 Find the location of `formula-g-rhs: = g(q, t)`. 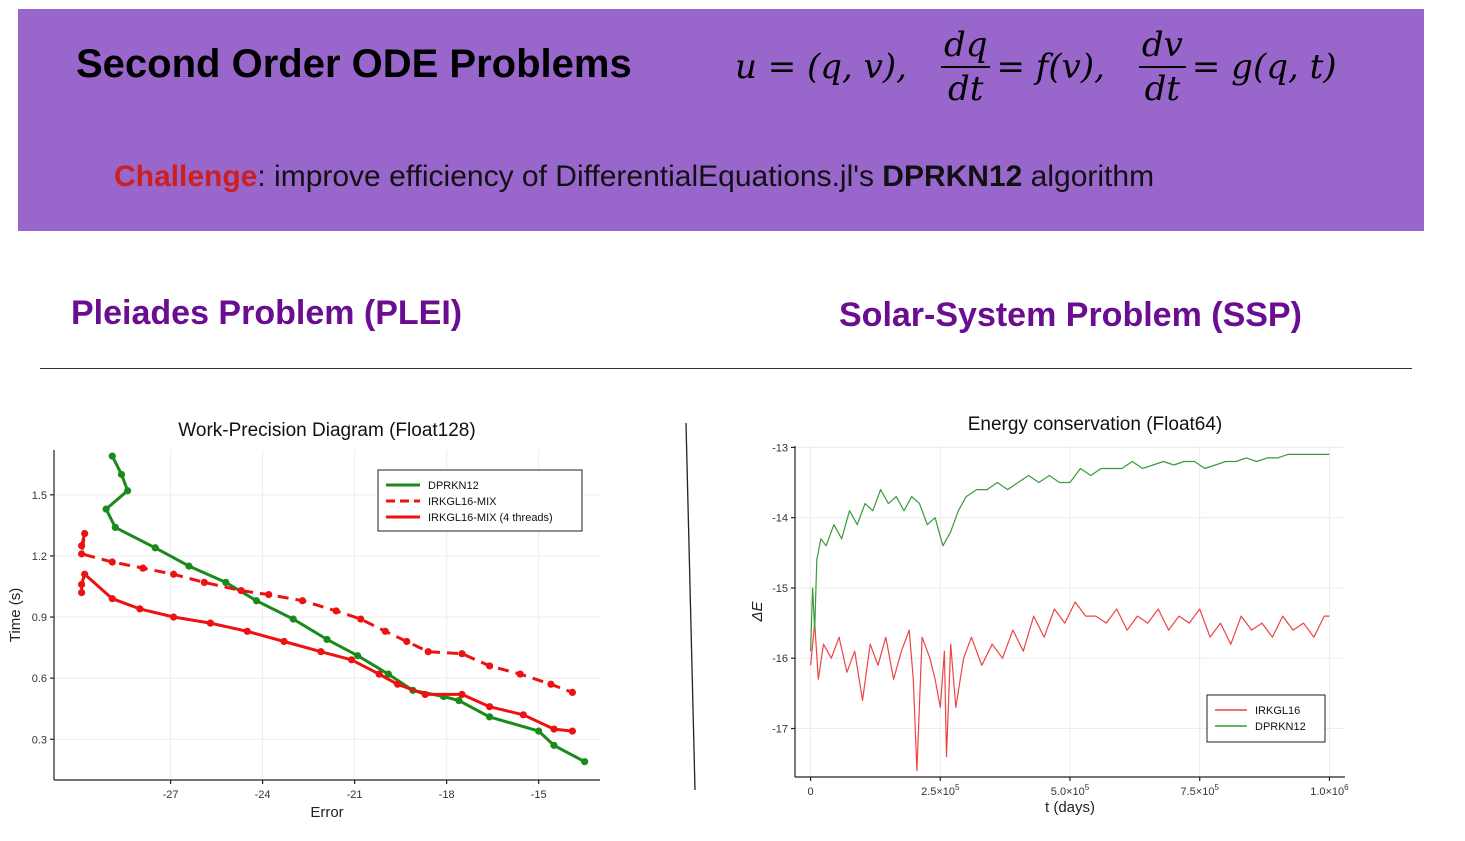

formula-g-rhs: = g(q, t) is located at coordinates (1264, 67).